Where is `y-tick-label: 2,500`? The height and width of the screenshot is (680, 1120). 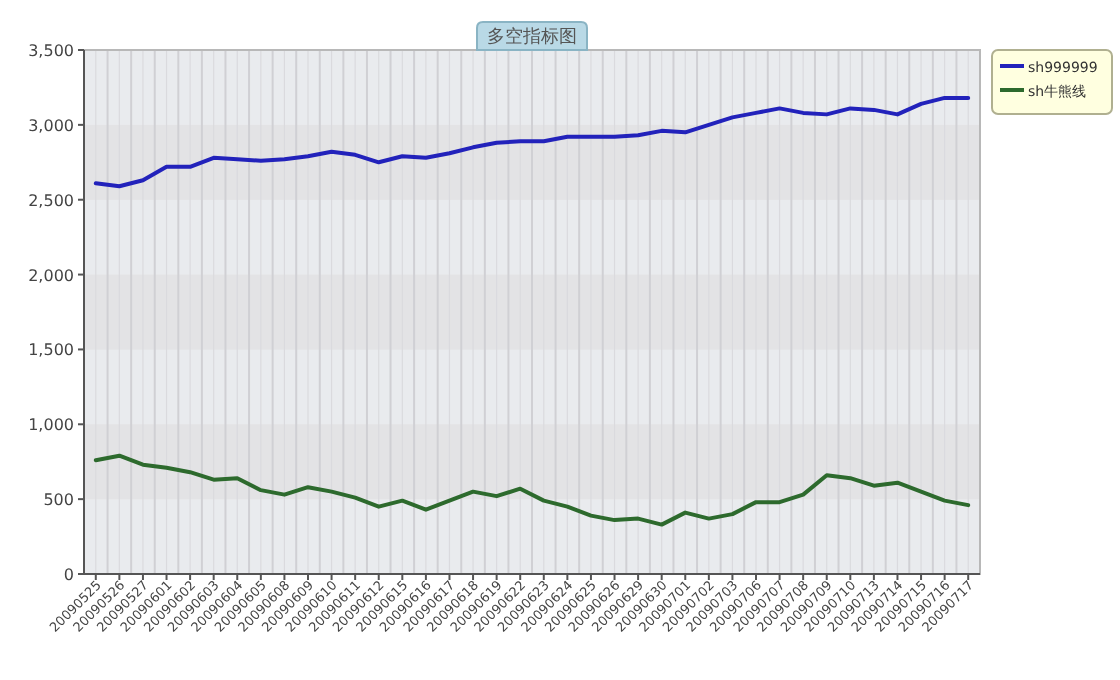
y-tick-label: 2,500 is located at coordinates (51, 200).